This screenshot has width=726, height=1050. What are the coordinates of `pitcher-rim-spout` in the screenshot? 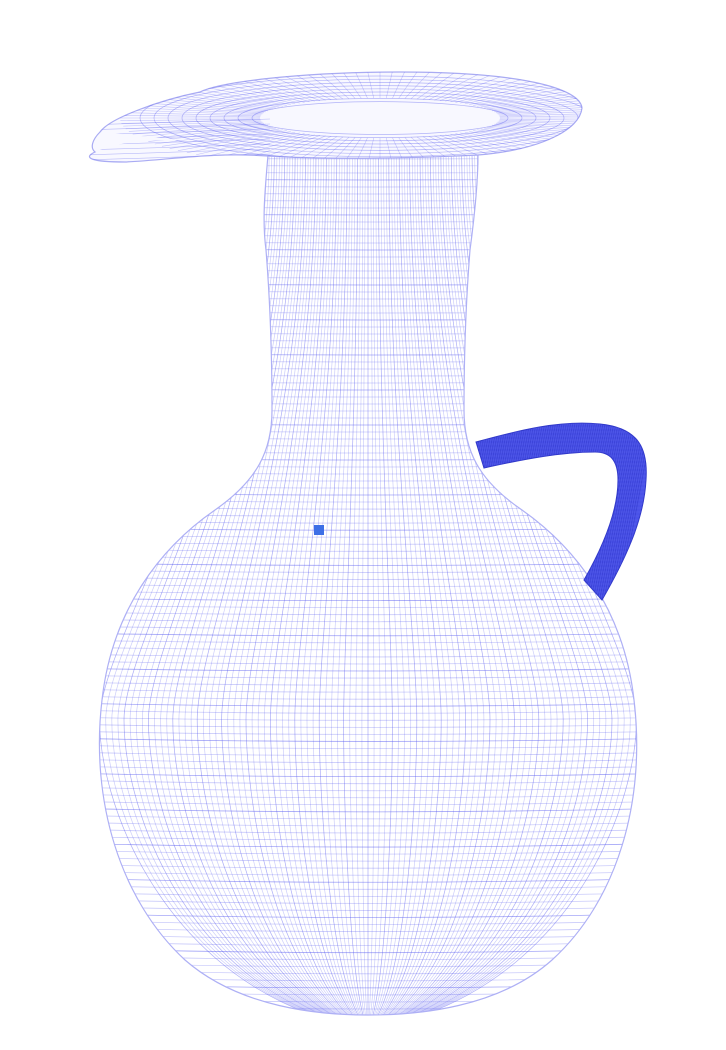 It's located at (362, 118).